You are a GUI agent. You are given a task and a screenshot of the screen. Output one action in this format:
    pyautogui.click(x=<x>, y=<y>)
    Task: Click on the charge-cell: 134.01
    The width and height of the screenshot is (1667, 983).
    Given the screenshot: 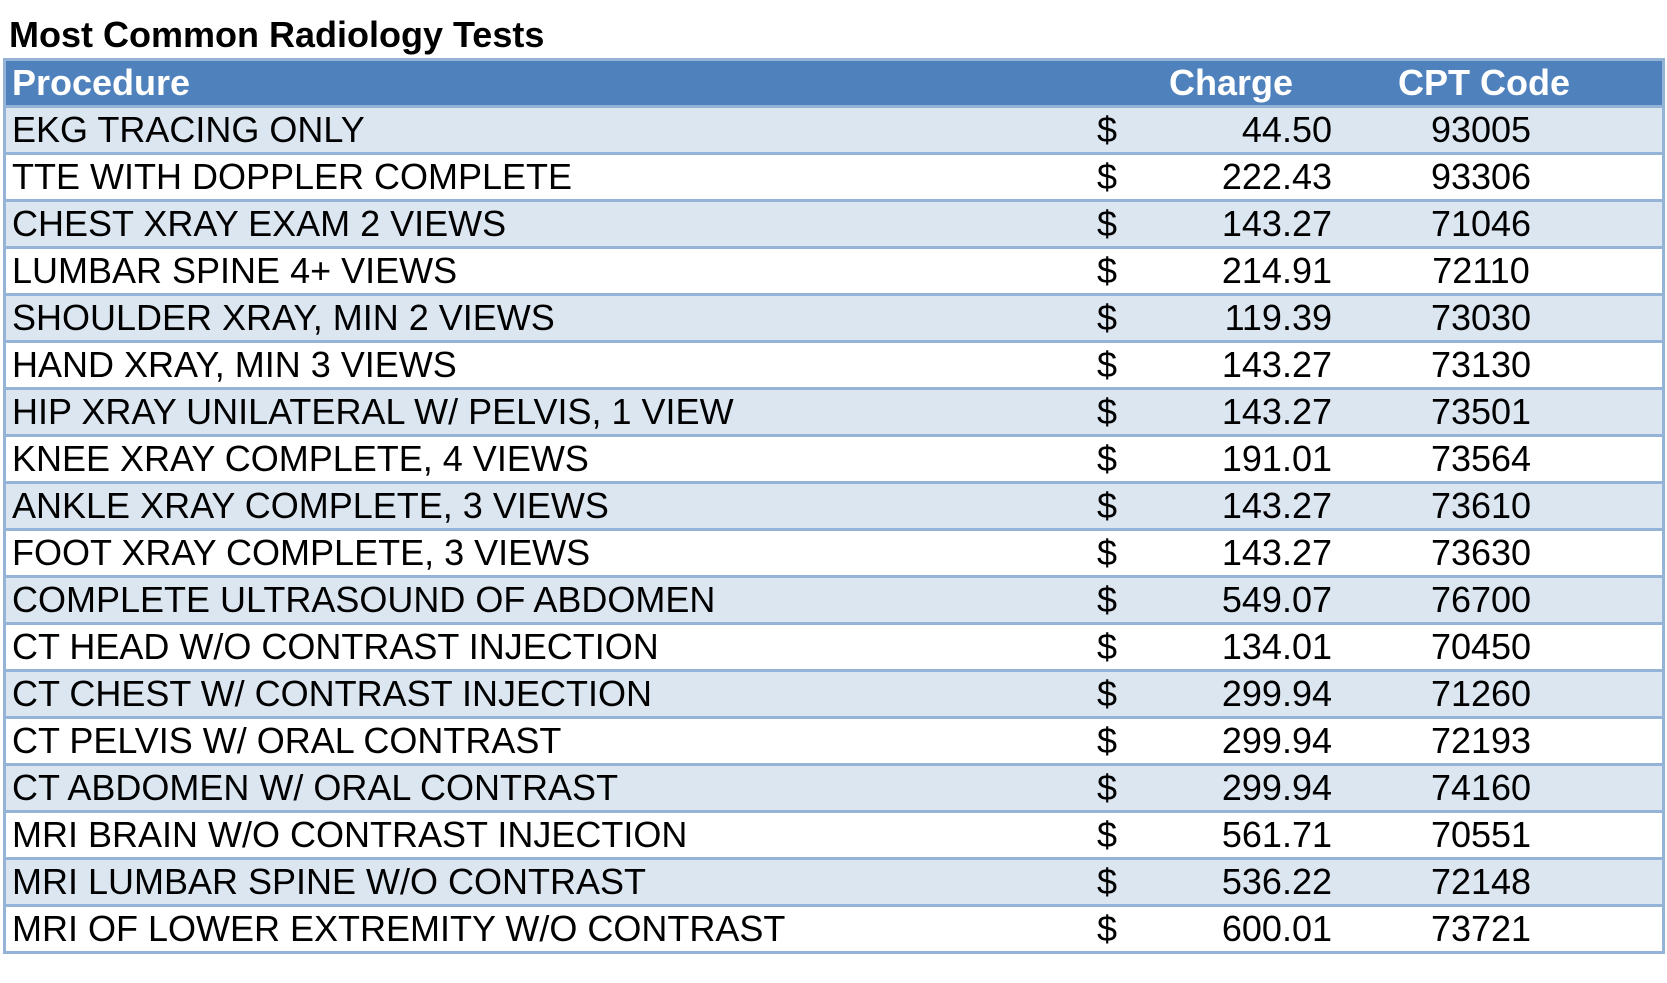 What is the action you would take?
    pyautogui.click(x=1276, y=646)
    